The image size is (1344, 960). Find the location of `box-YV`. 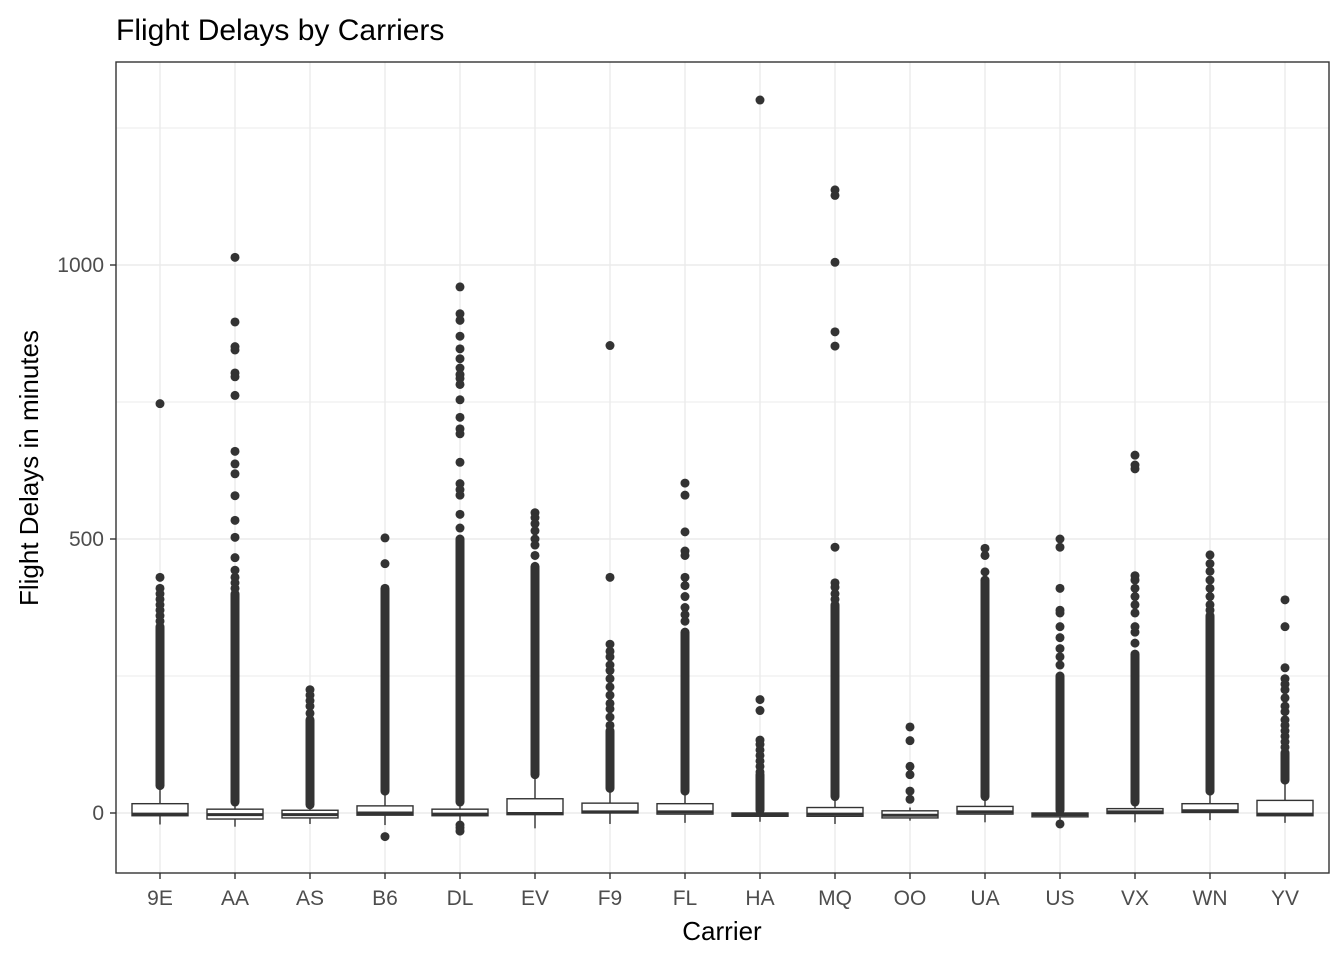

box-YV is located at coordinates (1285, 709).